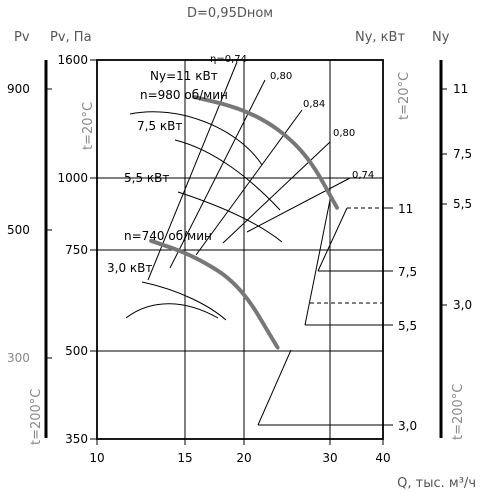  I want to click on ny-outer-tick-7-5: 7,5, so click(462, 154).